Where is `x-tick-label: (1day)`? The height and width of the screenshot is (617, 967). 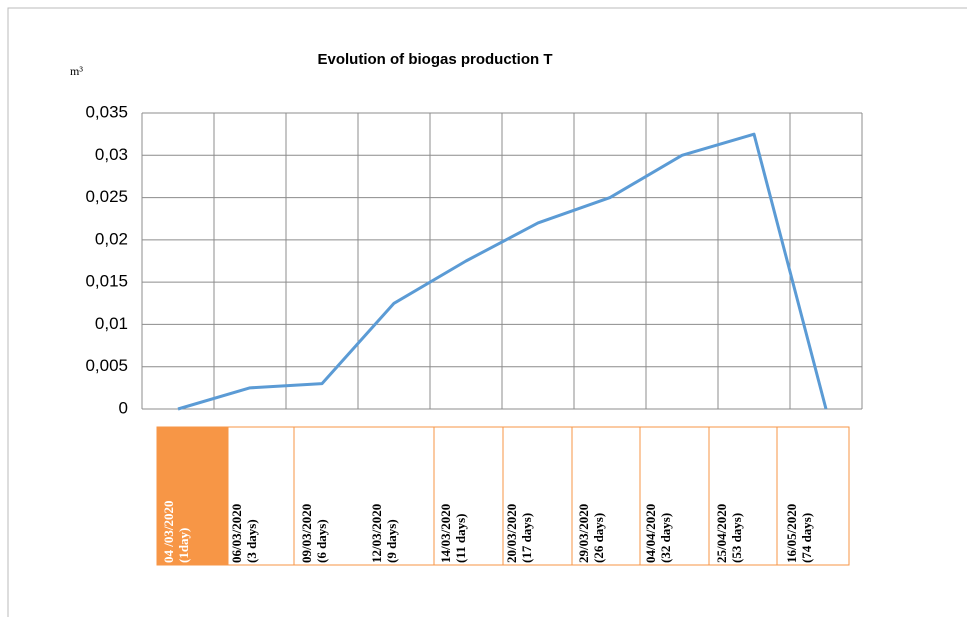
x-tick-label: (1day) is located at coordinates (183, 545).